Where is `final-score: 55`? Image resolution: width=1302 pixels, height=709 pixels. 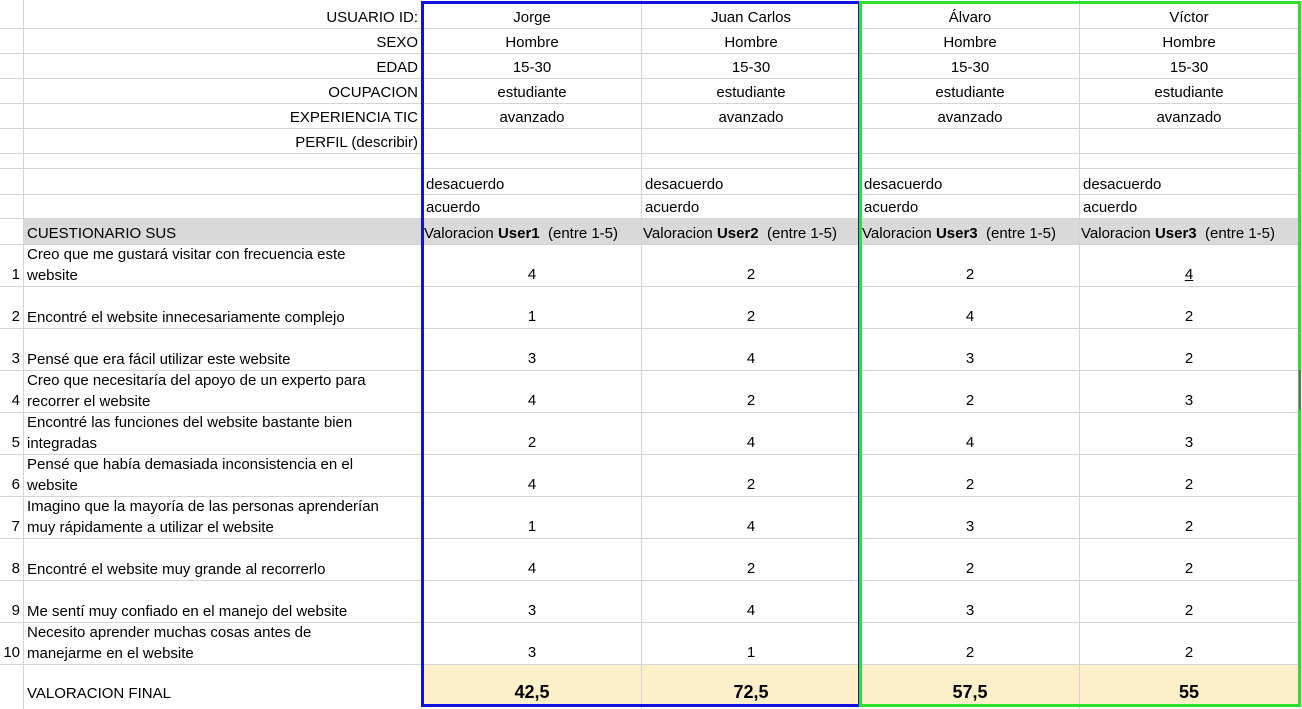
final-score: 55 is located at coordinates (1189, 692).